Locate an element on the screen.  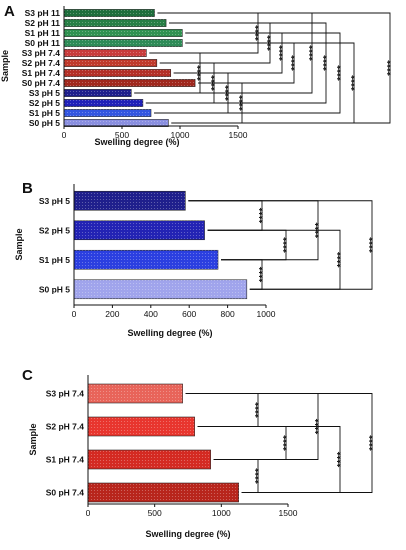
category-label: S1 pH 11 is located at coordinates (43, 33).